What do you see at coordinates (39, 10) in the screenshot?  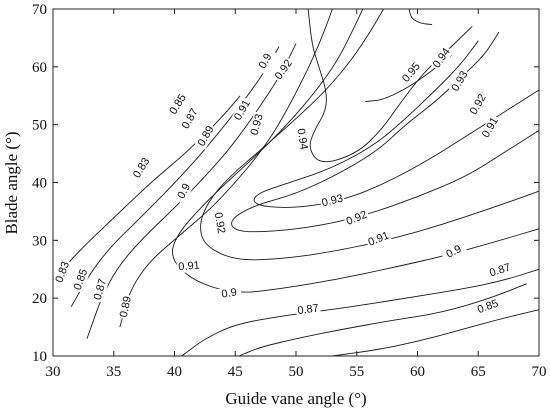 I see `y-tick-label: 70` at bounding box center [39, 10].